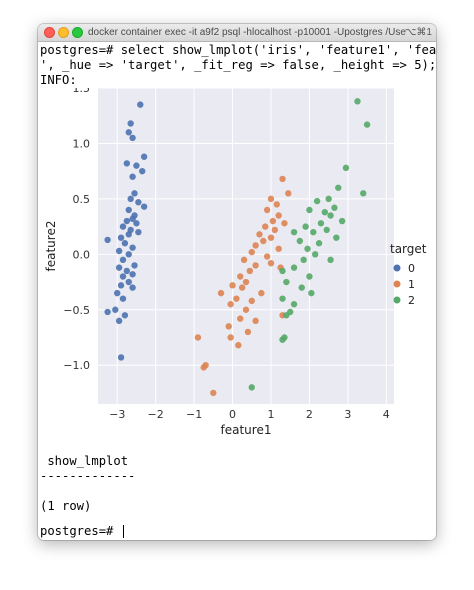  Describe the element at coordinates (77, 32) in the screenshot. I see `zoom-window-button` at that location.